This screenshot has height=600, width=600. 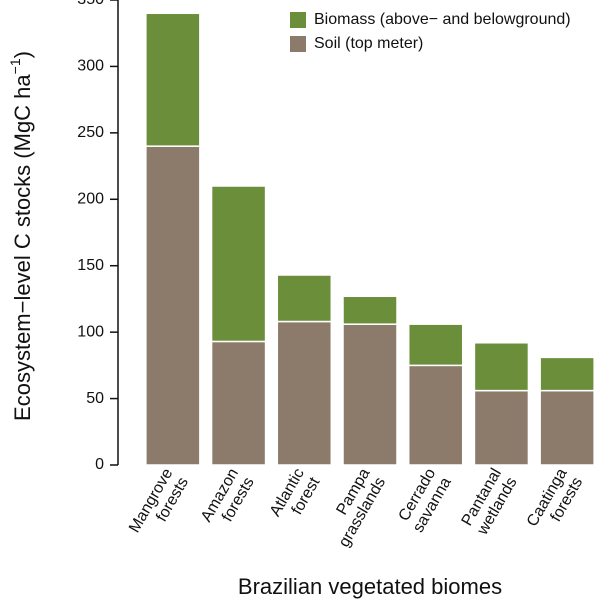 I want to click on y-tick-label: 100, so click(x=90, y=331).